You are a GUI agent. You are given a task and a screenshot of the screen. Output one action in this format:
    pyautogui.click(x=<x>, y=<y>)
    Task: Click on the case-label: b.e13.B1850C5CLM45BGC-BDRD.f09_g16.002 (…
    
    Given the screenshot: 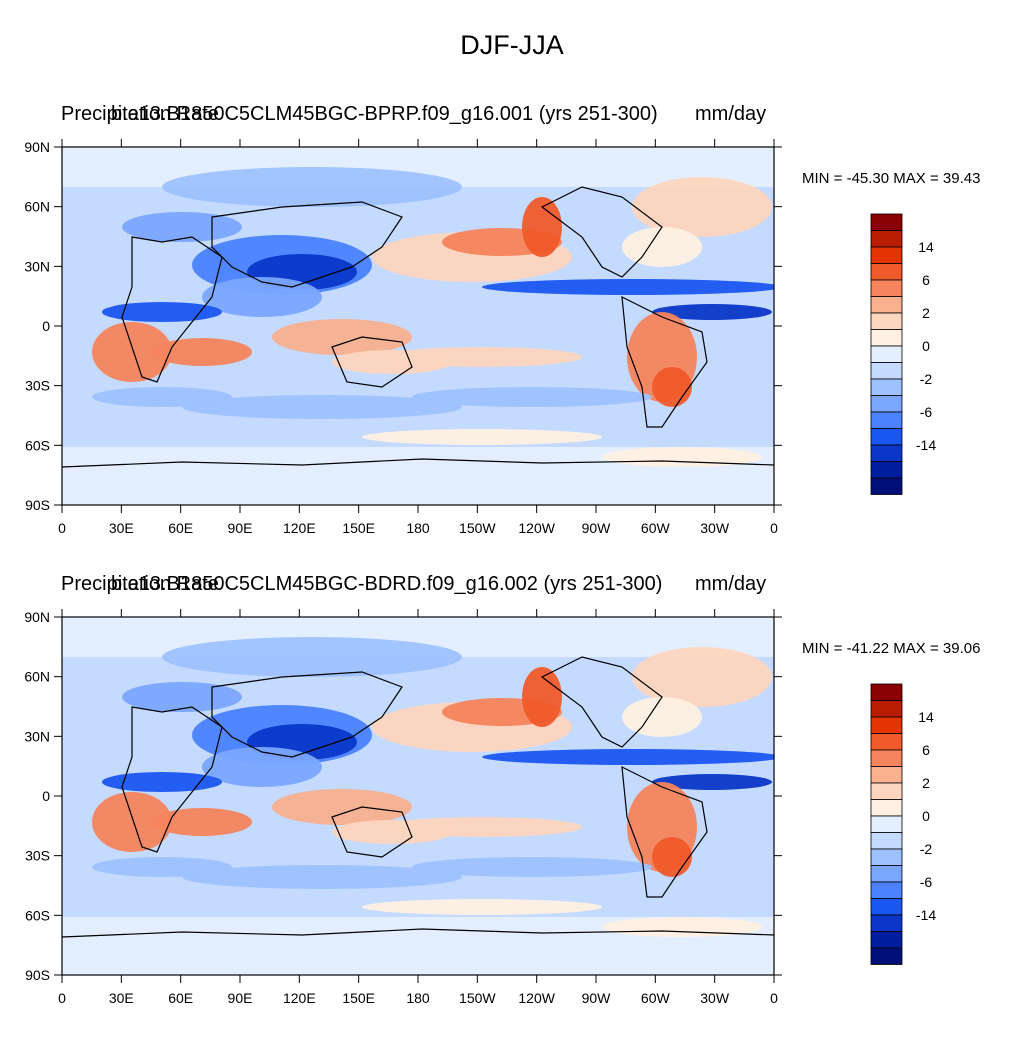 What is the action you would take?
    pyautogui.click(x=387, y=584)
    